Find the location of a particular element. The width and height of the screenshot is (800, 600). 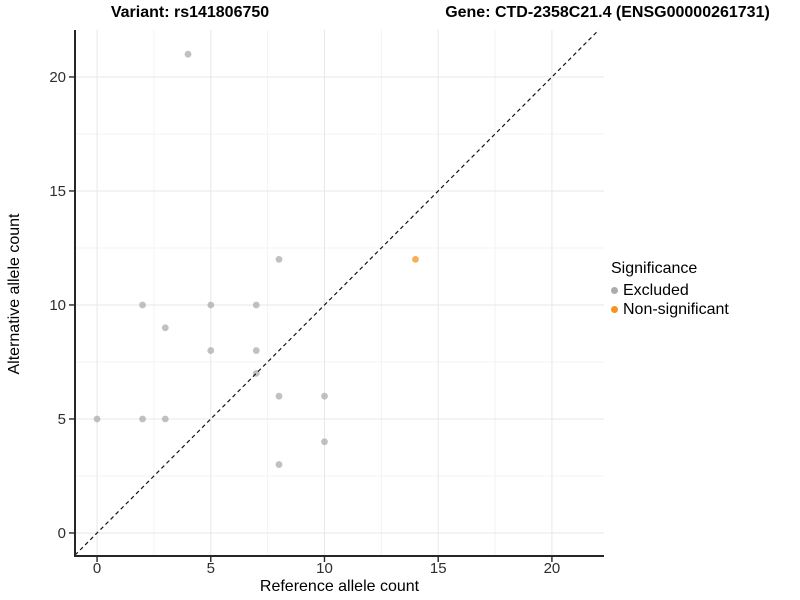

x-tick-label: 15 is located at coordinates (438, 568).